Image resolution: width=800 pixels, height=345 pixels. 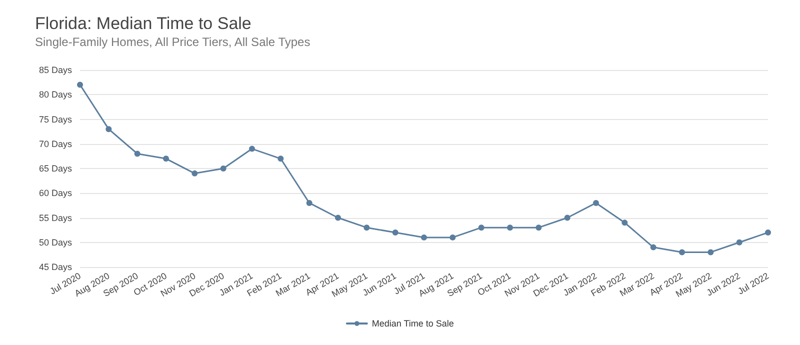 What do you see at coordinates (55, 119) in the screenshot?
I see `y-tick-label: 75 Days` at bounding box center [55, 119].